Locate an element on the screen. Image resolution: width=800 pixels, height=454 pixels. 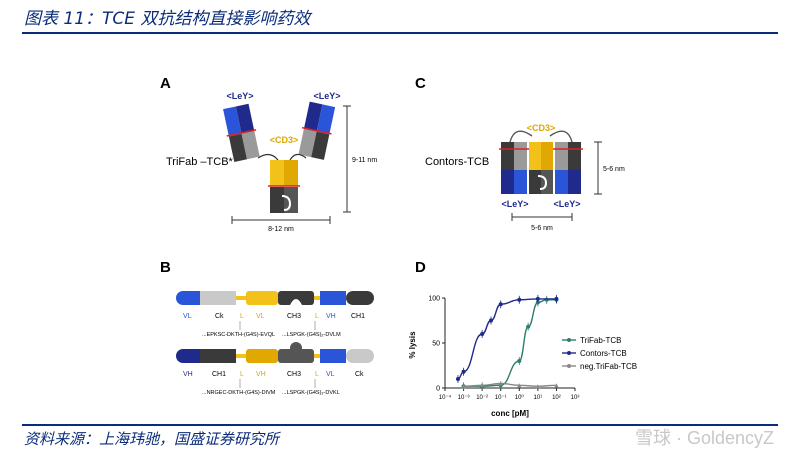
chart-axes: 10⁻⁴ 10⁻³ 10⁻² 10⁻¹ 10⁰ 10¹ 10² 10³ 0 50 100 is located at coordinates (503, 349).